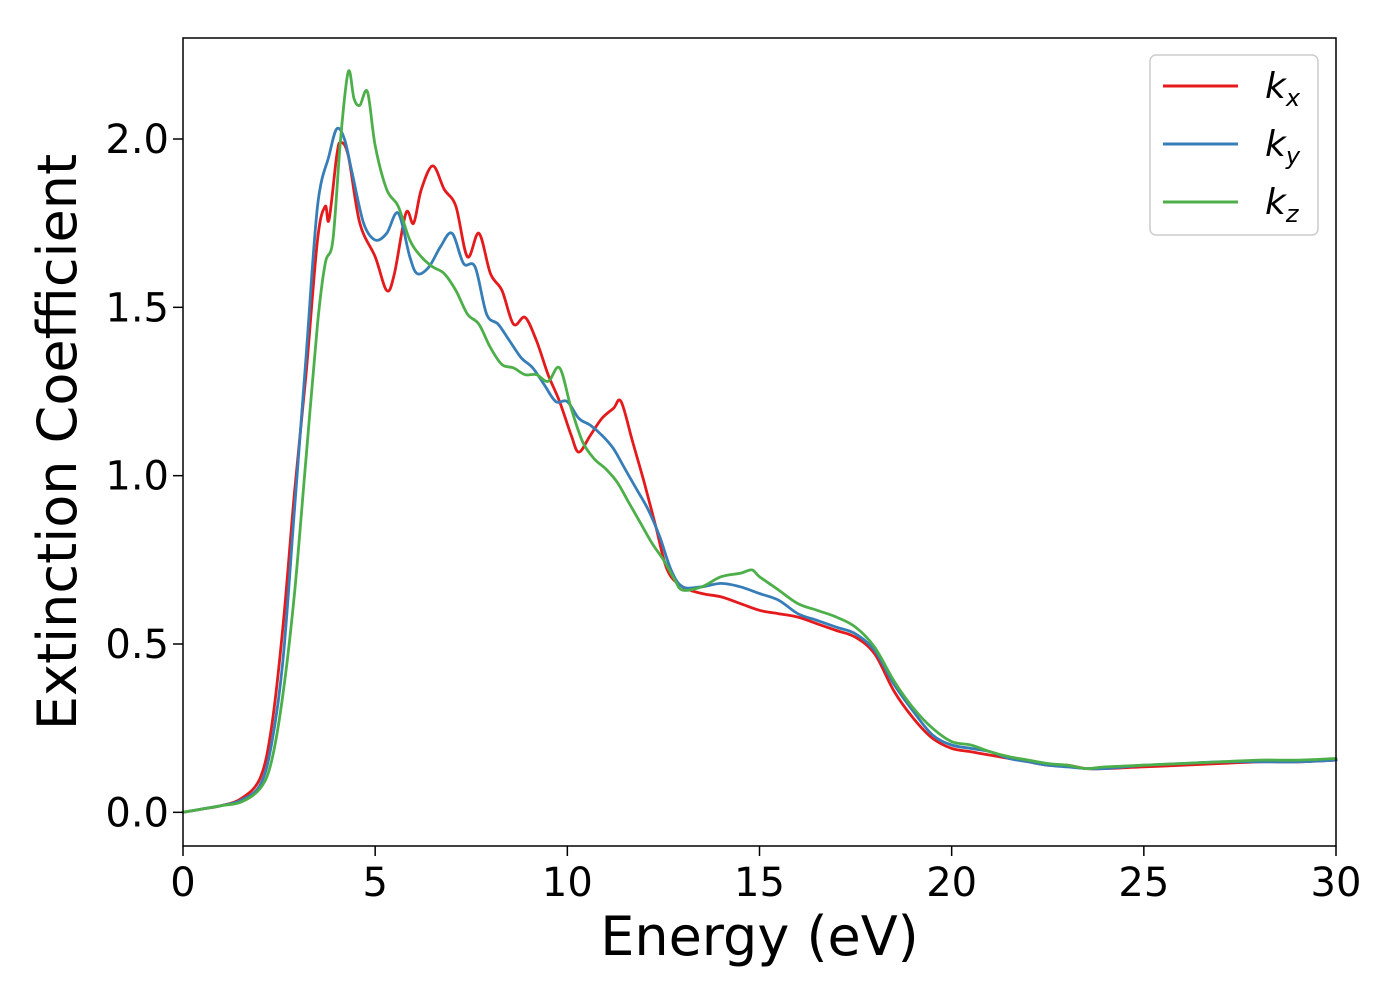  What do you see at coordinates (1293, 156) in the screenshot?
I see `legend-label-subscript: y` at bounding box center [1293, 156].